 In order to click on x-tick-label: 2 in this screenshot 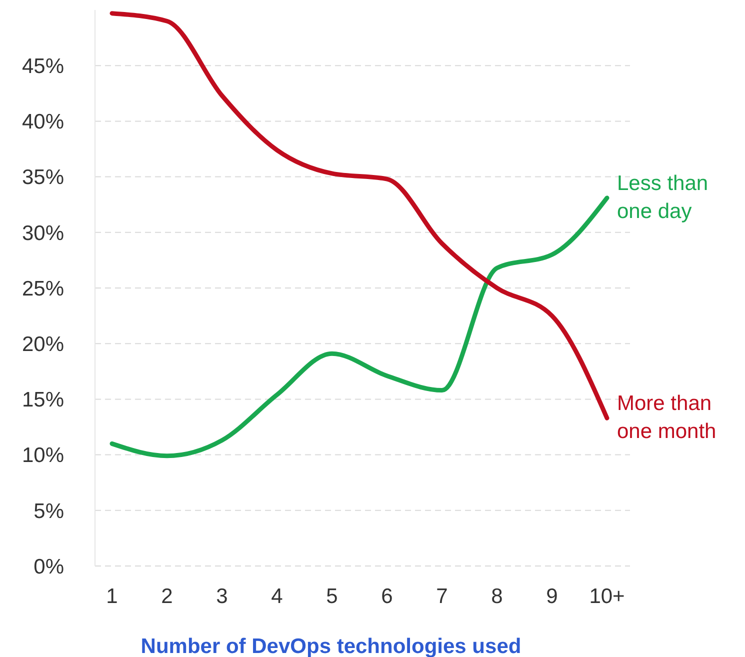, I will do `click(167, 596)`.